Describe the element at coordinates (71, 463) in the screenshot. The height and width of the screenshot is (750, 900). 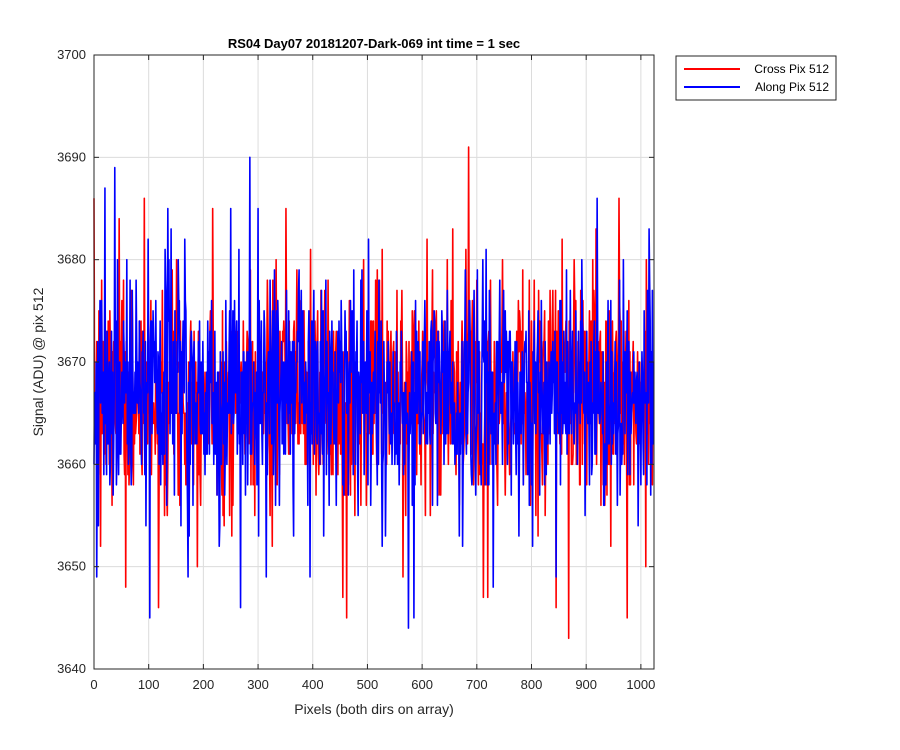
I see `y-tick-label: 3660` at that location.